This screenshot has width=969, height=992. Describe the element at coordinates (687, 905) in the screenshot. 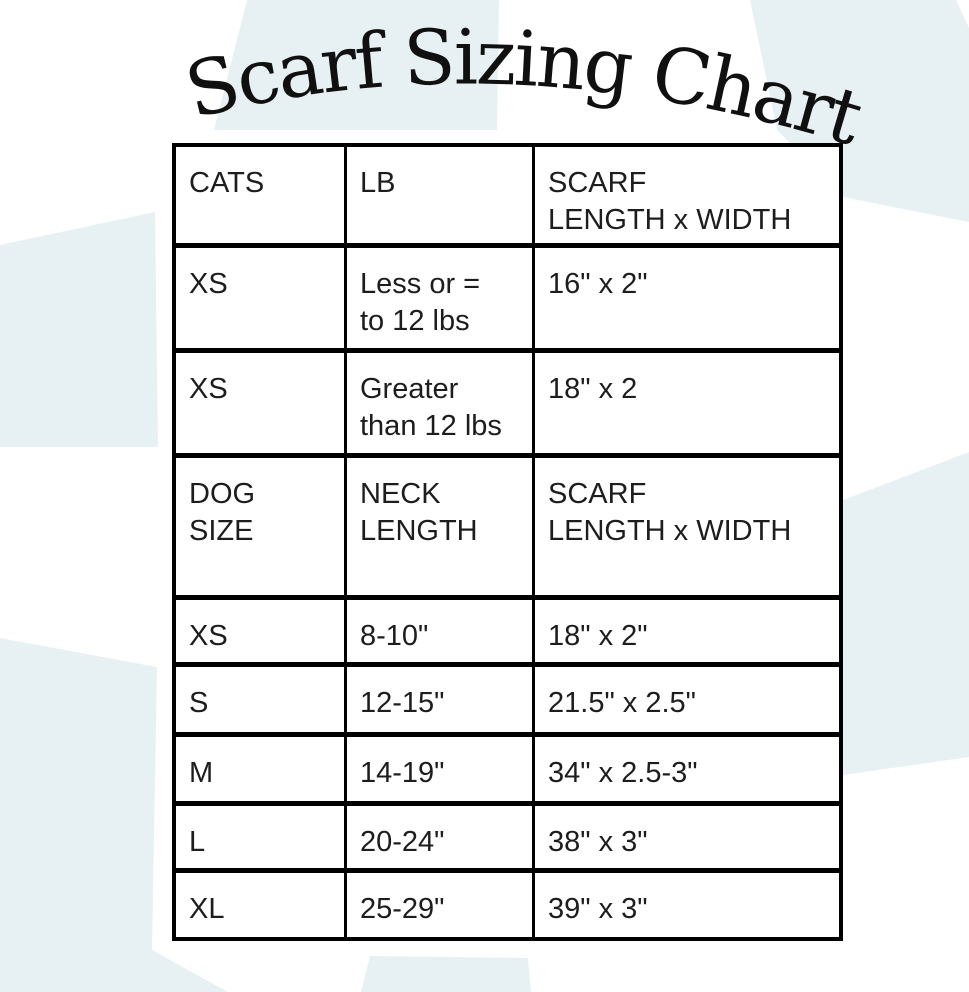

I see `table-cell: 39" x 3"` at that location.